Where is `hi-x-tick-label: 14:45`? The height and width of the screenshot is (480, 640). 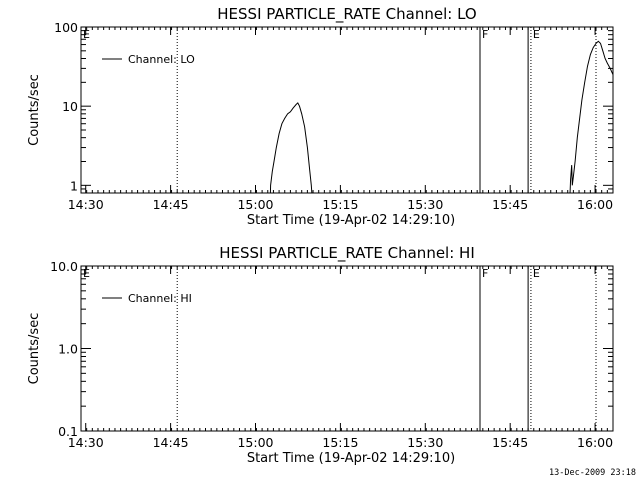
hi-x-tick-label: 14:45 is located at coordinates (171, 442).